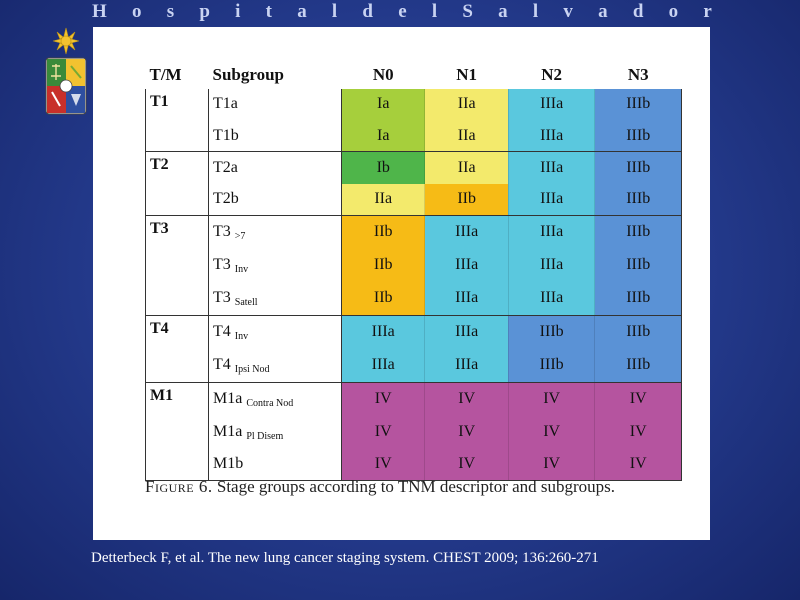 Image resolution: width=800 pixels, height=600 pixels. Describe the element at coordinates (275, 298) in the screenshot. I see `subgroup-cell: T3 Satell` at that location.